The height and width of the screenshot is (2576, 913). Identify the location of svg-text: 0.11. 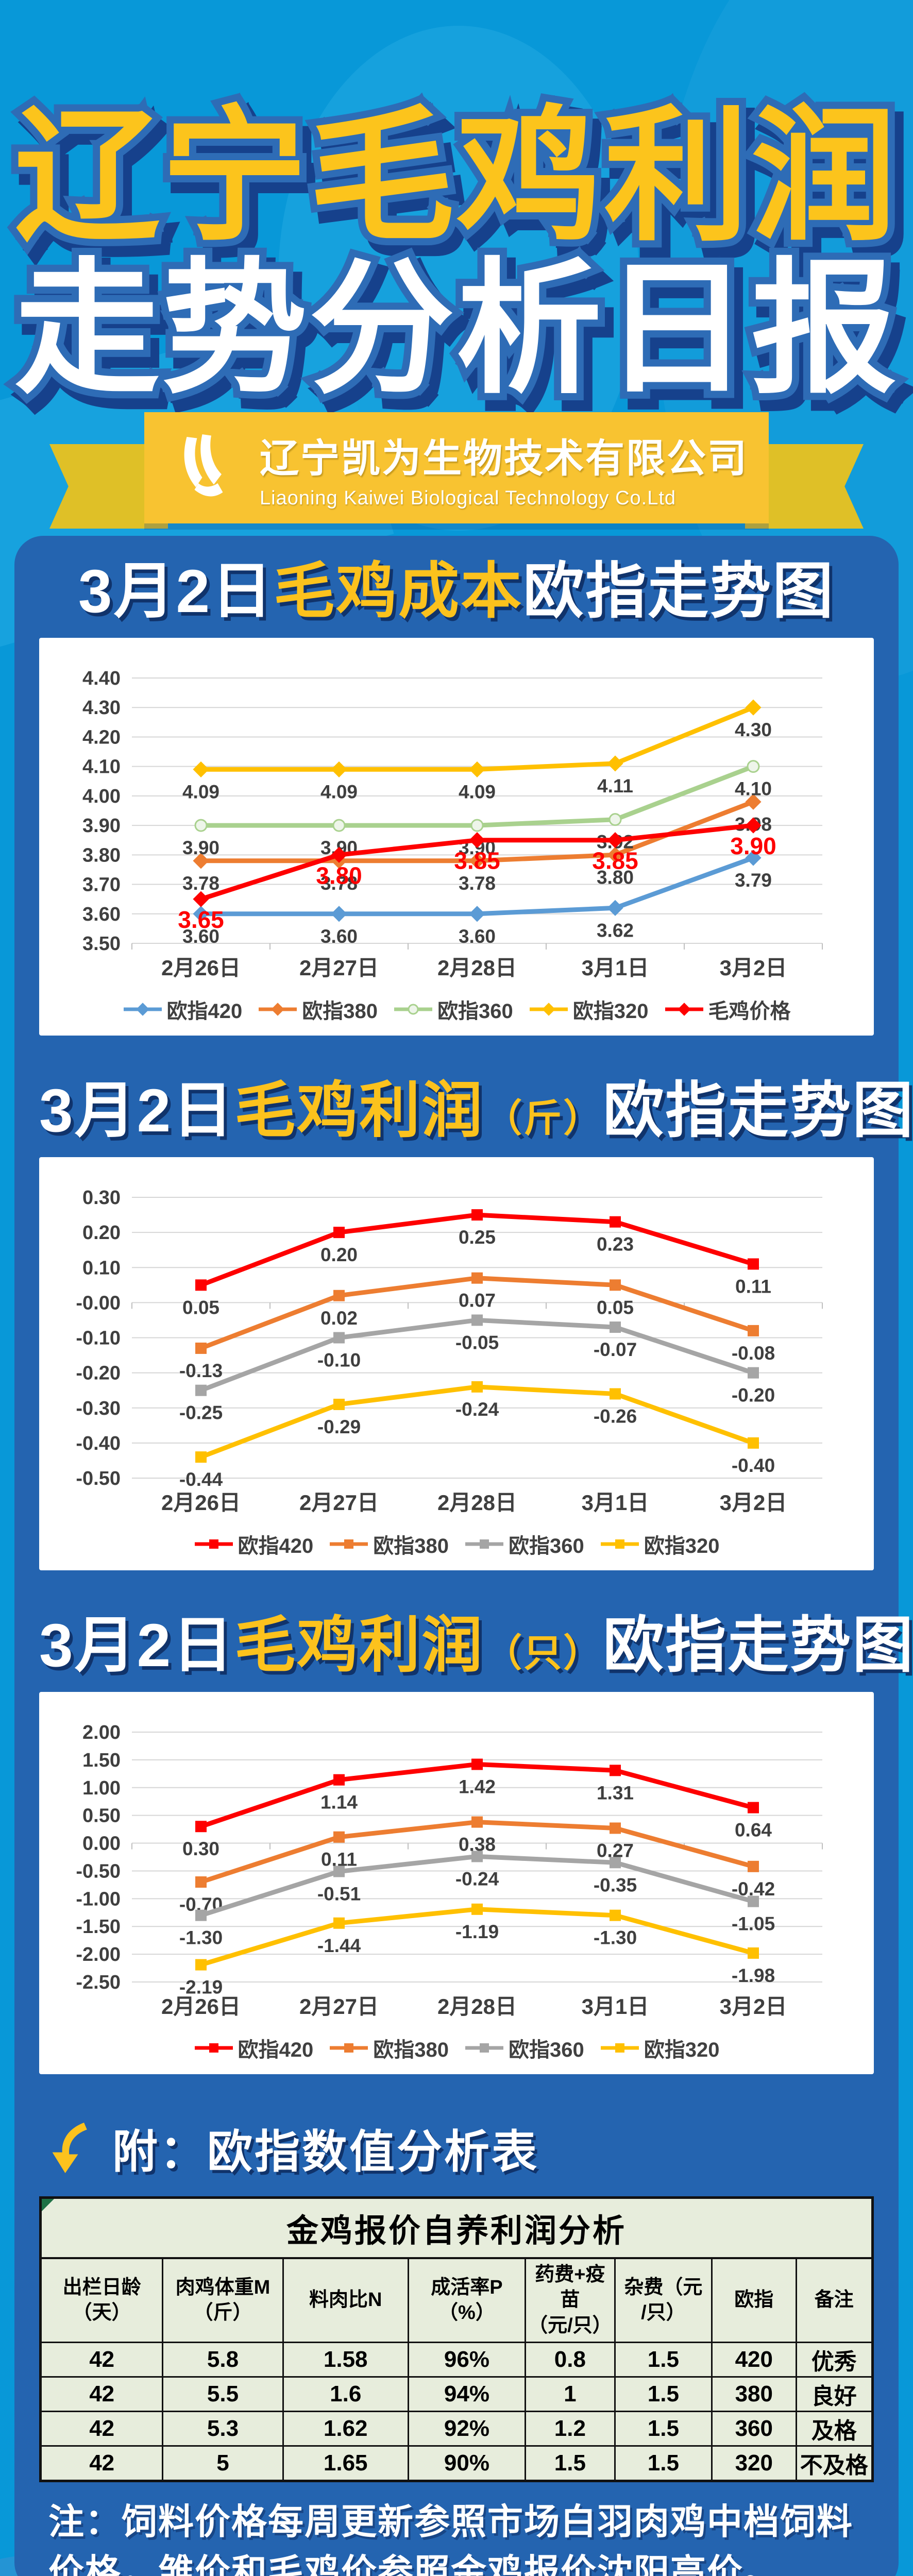
(753, 1286).